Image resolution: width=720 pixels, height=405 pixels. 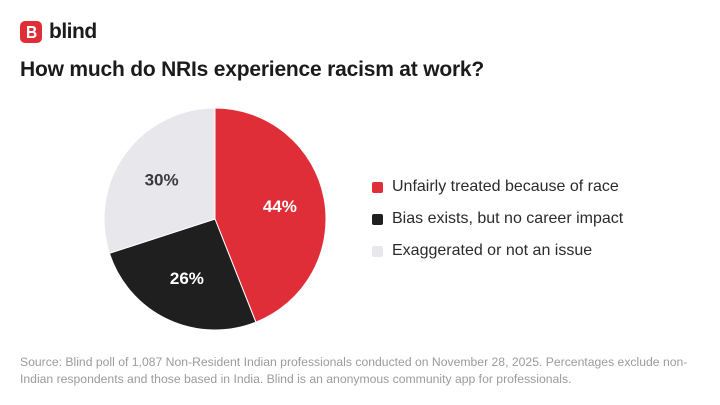 I want to click on legend-item: Exaggerated or not an issue, so click(x=497, y=251).